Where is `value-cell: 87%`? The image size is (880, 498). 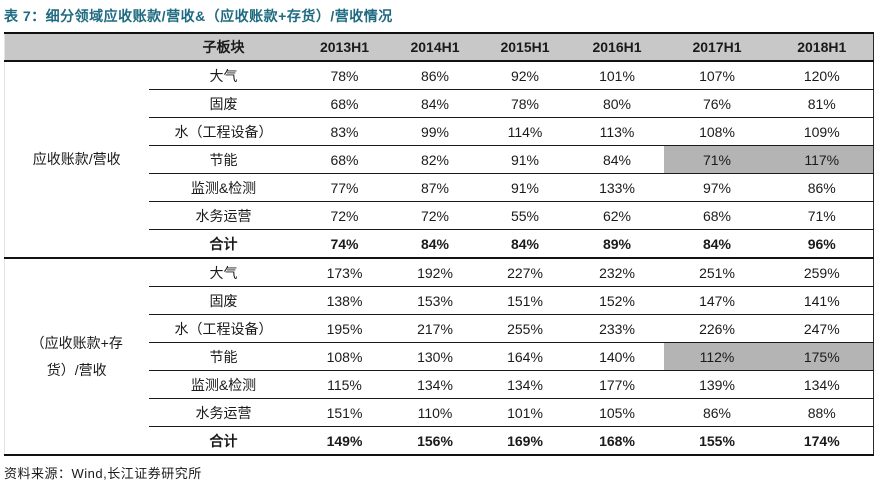 value-cell: 87% is located at coordinates (435, 187).